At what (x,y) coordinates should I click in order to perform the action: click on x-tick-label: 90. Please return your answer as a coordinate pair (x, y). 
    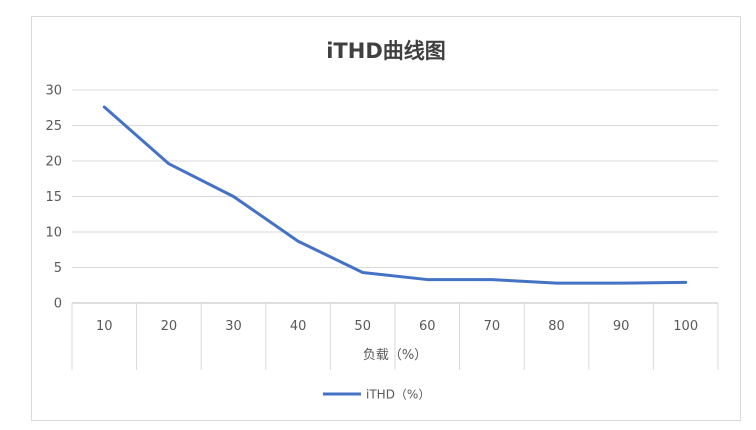
    Looking at the image, I should click on (621, 326).